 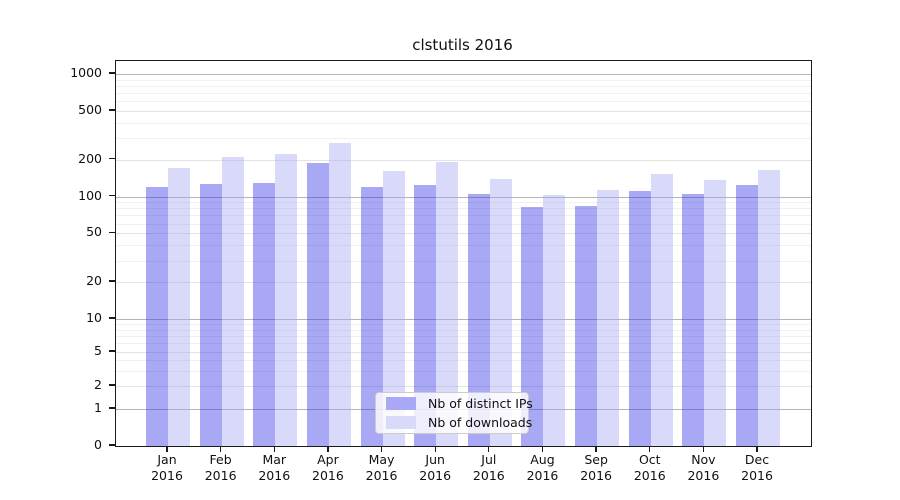 What do you see at coordinates (480, 422) in the screenshot?
I see `legend-label: Nb of downloads` at bounding box center [480, 422].